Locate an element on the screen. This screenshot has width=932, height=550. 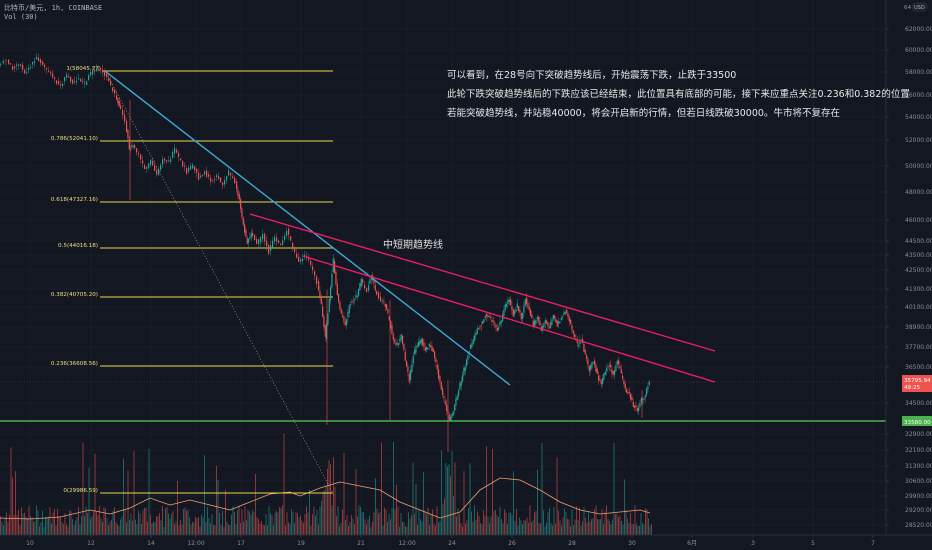
volume-bars is located at coordinates (326, 484).